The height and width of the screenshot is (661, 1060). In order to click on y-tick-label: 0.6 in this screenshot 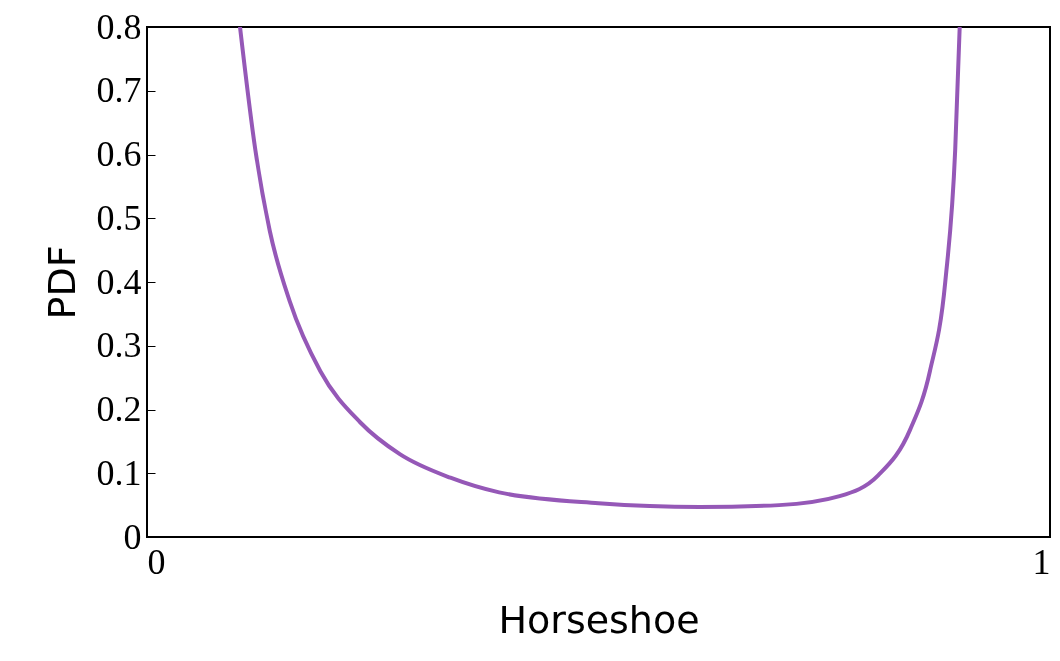, I will do `click(119, 154)`.